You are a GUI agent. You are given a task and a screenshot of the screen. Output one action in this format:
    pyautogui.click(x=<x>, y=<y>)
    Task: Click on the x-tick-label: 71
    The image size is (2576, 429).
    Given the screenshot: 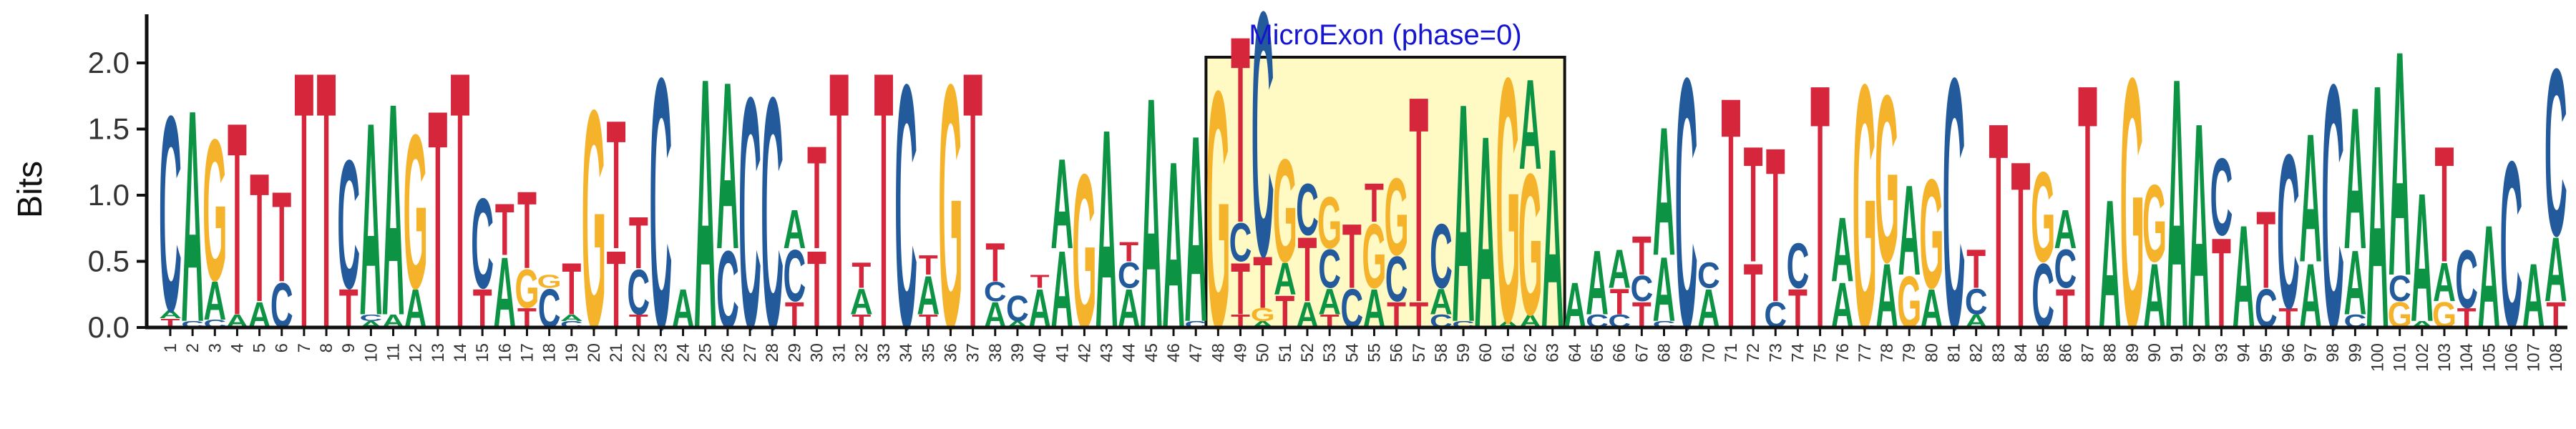 What is the action you would take?
    pyautogui.click(x=1731, y=353)
    